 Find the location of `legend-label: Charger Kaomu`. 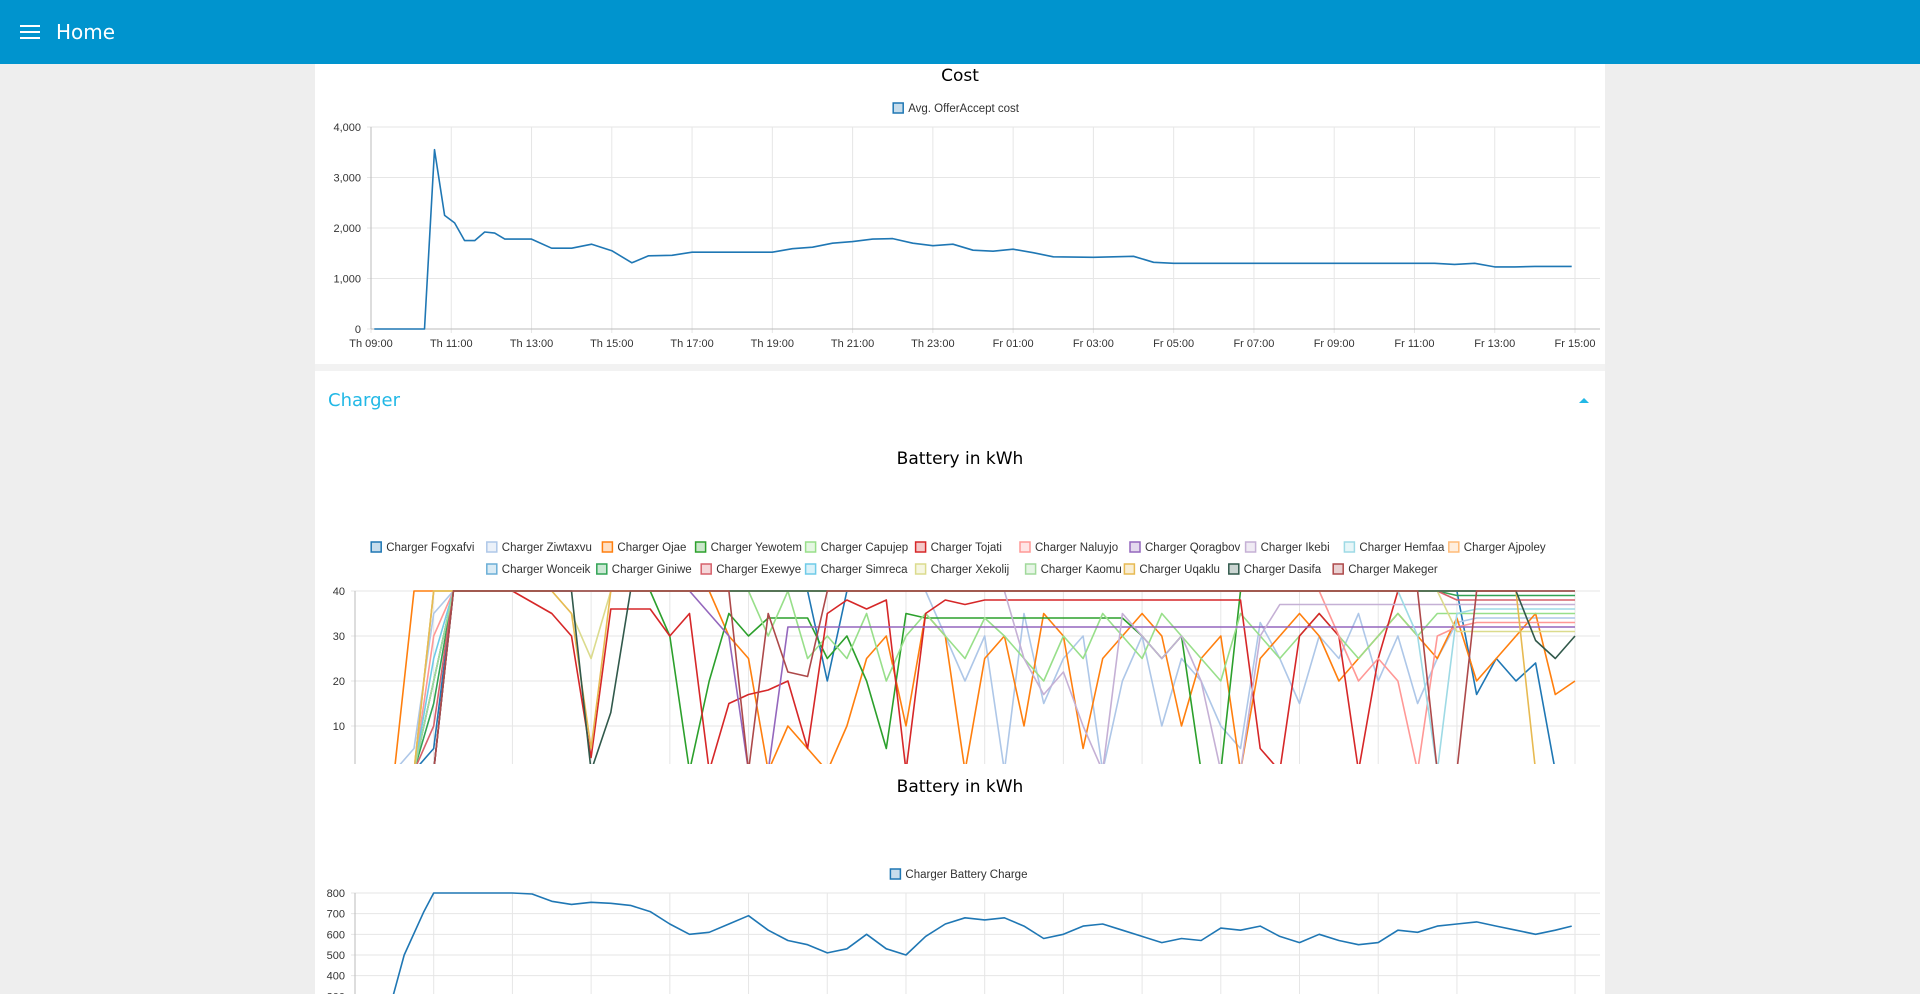

legend-label: Charger Kaomu is located at coordinates (1081, 570).